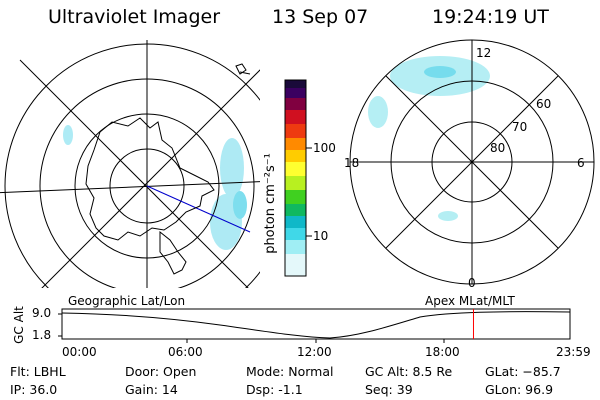 This screenshot has width=600, height=400. I want to click on timeline-xtick-1200: 12:00, so click(314, 352).